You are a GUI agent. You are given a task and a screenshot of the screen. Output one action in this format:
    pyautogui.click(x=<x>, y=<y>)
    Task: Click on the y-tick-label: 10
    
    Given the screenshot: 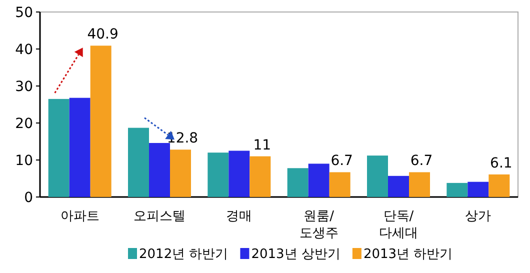 What is the action you would take?
    pyautogui.click(x=24, y=161)
    